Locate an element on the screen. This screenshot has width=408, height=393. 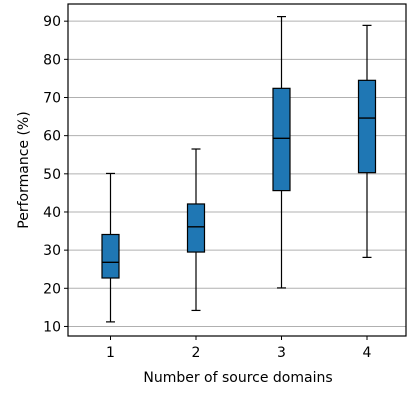
y-tick-label: 80 is located at coordinates (52, 60).